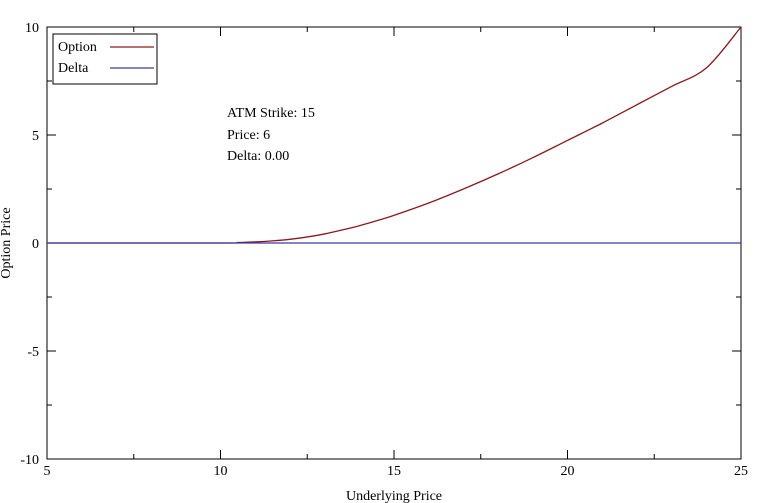 This screenshot has width=773, height=503. What do you see at coordinates (33, 352) in the screenshot?
I see `y-tick-label: -5` at bounding box center [33, 352].